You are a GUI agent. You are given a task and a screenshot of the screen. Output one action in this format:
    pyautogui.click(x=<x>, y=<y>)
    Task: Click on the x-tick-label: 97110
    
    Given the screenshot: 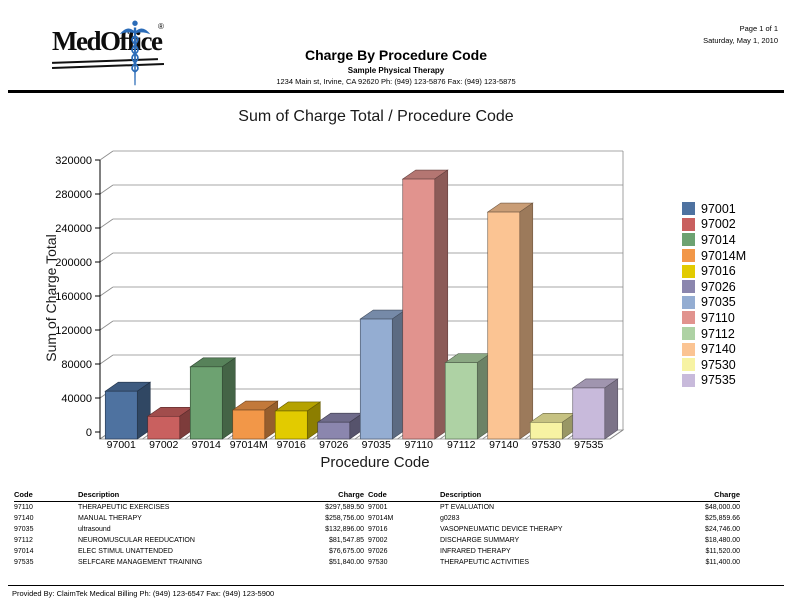 What is the action you would take?
    pyautogui.click(x=419, y=445)
    